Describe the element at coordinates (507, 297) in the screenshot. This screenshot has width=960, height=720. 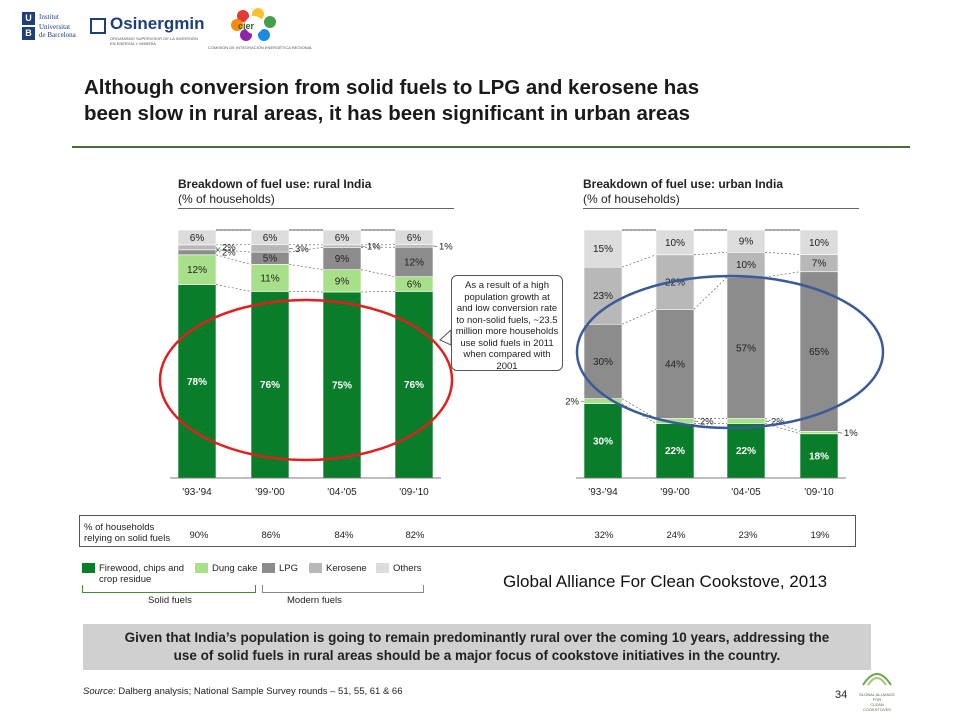
I see `callout-line: population growth at` at that location.